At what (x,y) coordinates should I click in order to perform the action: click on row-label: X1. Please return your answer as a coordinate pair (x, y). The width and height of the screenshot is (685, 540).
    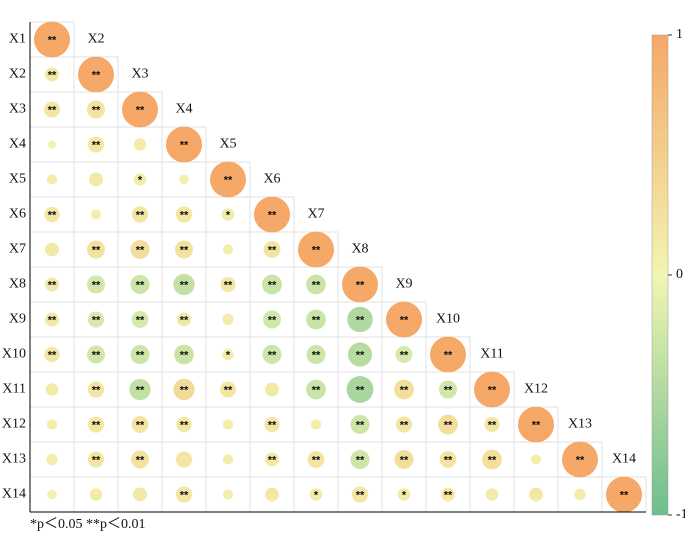
    Looking at the image, I should click on (17, 39).